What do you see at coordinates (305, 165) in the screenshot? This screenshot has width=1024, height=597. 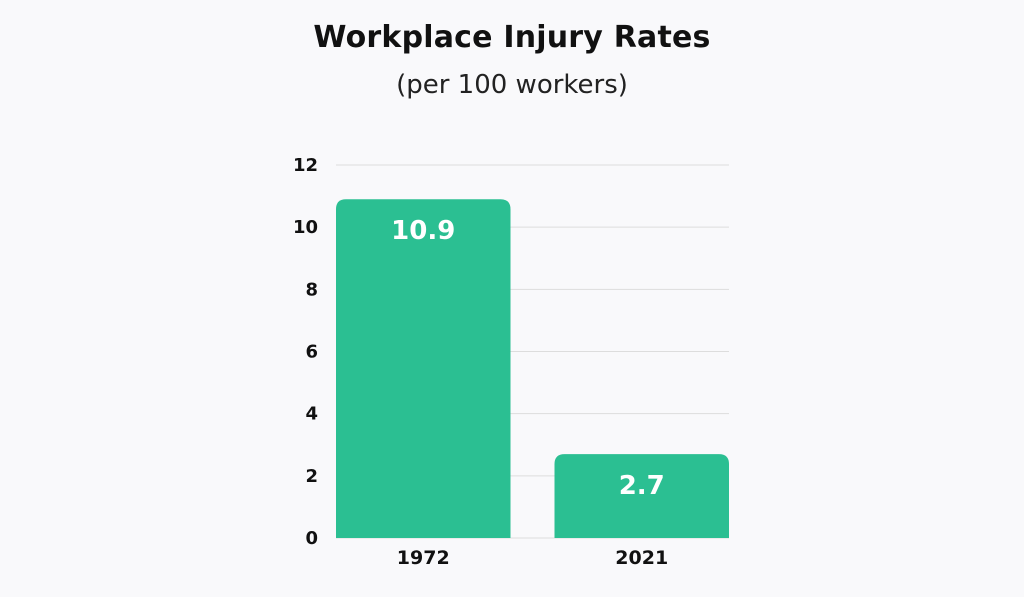 I see `y-tick-label: 12` at bounding box center [305, 165].